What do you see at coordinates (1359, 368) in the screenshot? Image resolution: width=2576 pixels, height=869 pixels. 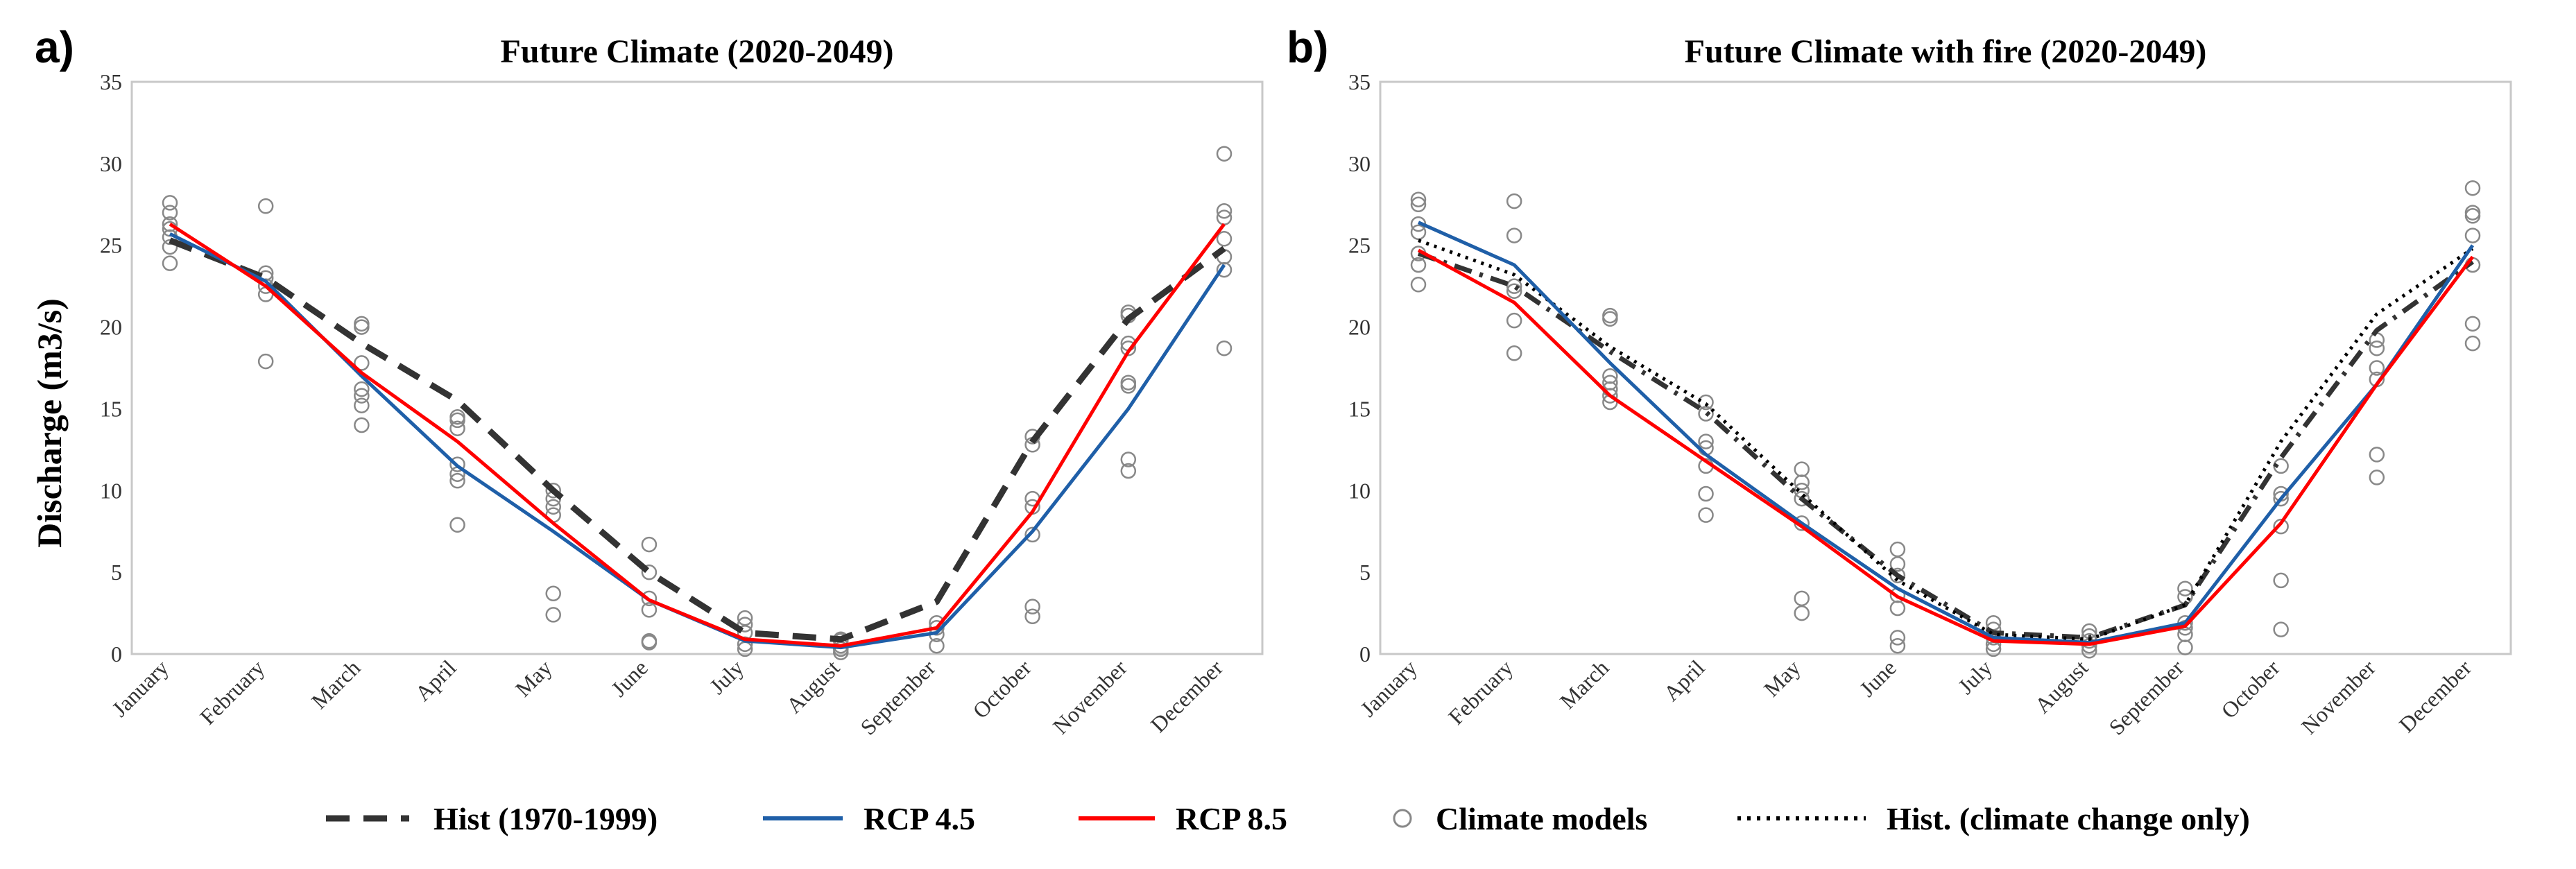 I see `panel-b-yticks: 0 5 10 15 20 25 30 35` at bounding box center [1359, 368].